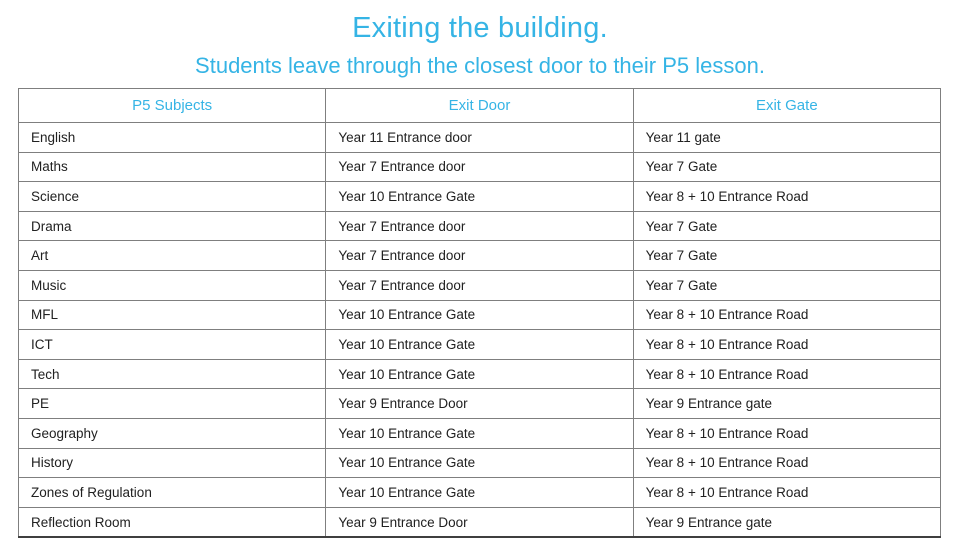 This screenshot has width=960, height=540. I want to click on table-row: Drama Year 7 Entrance door Year 7 Gate, so click(479, 226).